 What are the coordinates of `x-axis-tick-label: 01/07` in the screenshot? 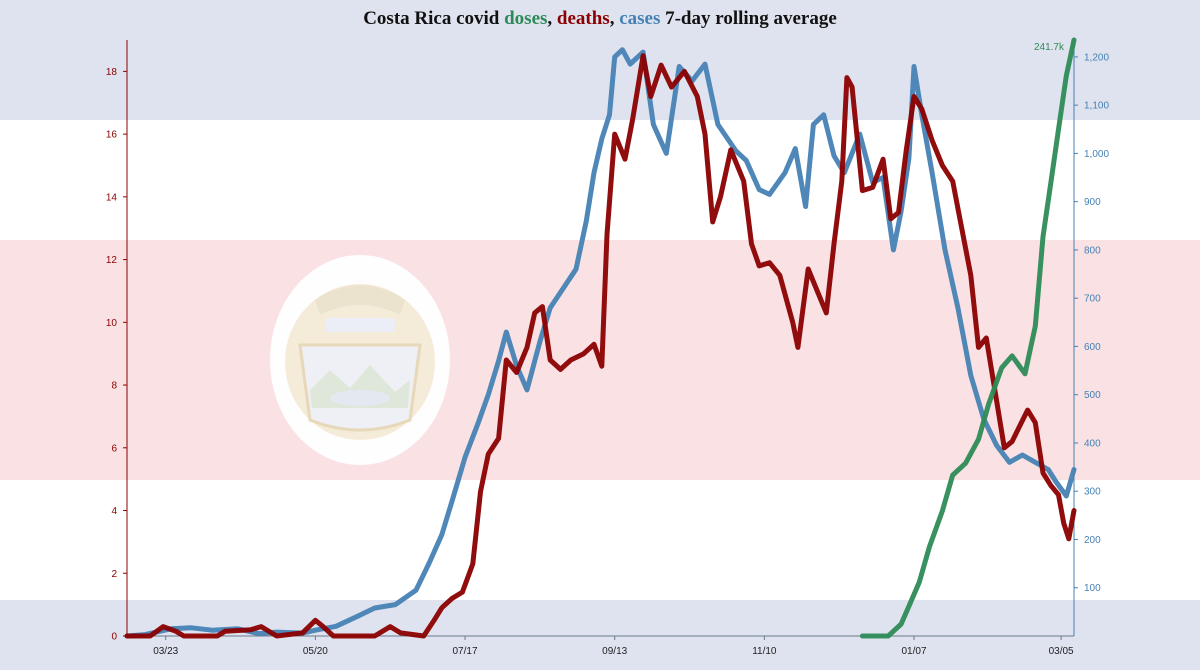 It's located at (914, 651).